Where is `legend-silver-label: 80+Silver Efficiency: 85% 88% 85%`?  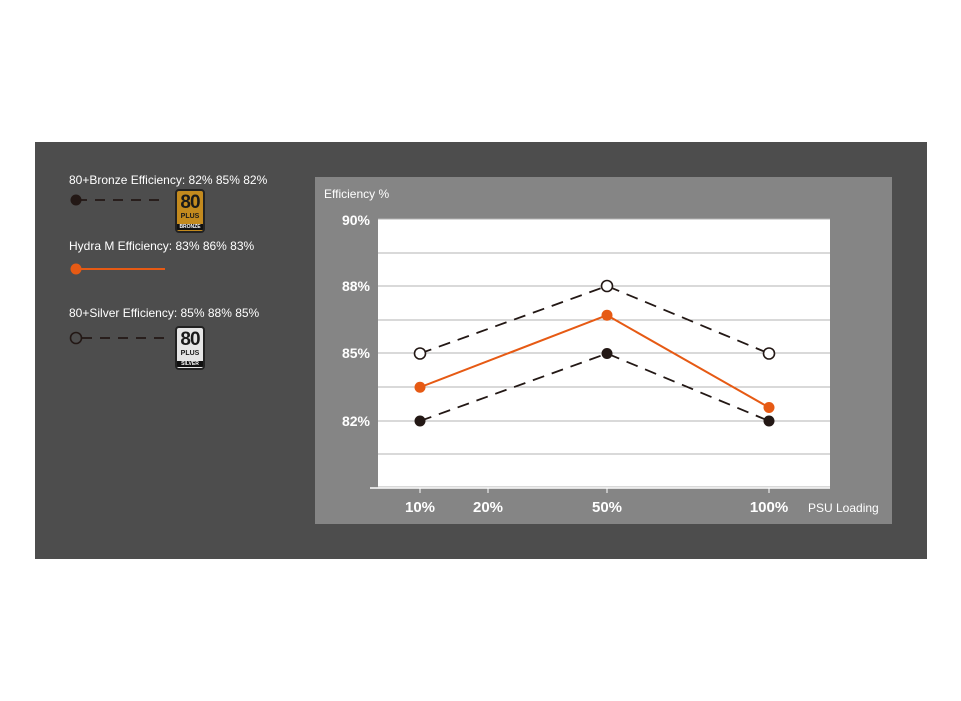 legend-silver-label: 80+Silver Efficiency: 85% 88% 85% is located at coordinates (164, 313).